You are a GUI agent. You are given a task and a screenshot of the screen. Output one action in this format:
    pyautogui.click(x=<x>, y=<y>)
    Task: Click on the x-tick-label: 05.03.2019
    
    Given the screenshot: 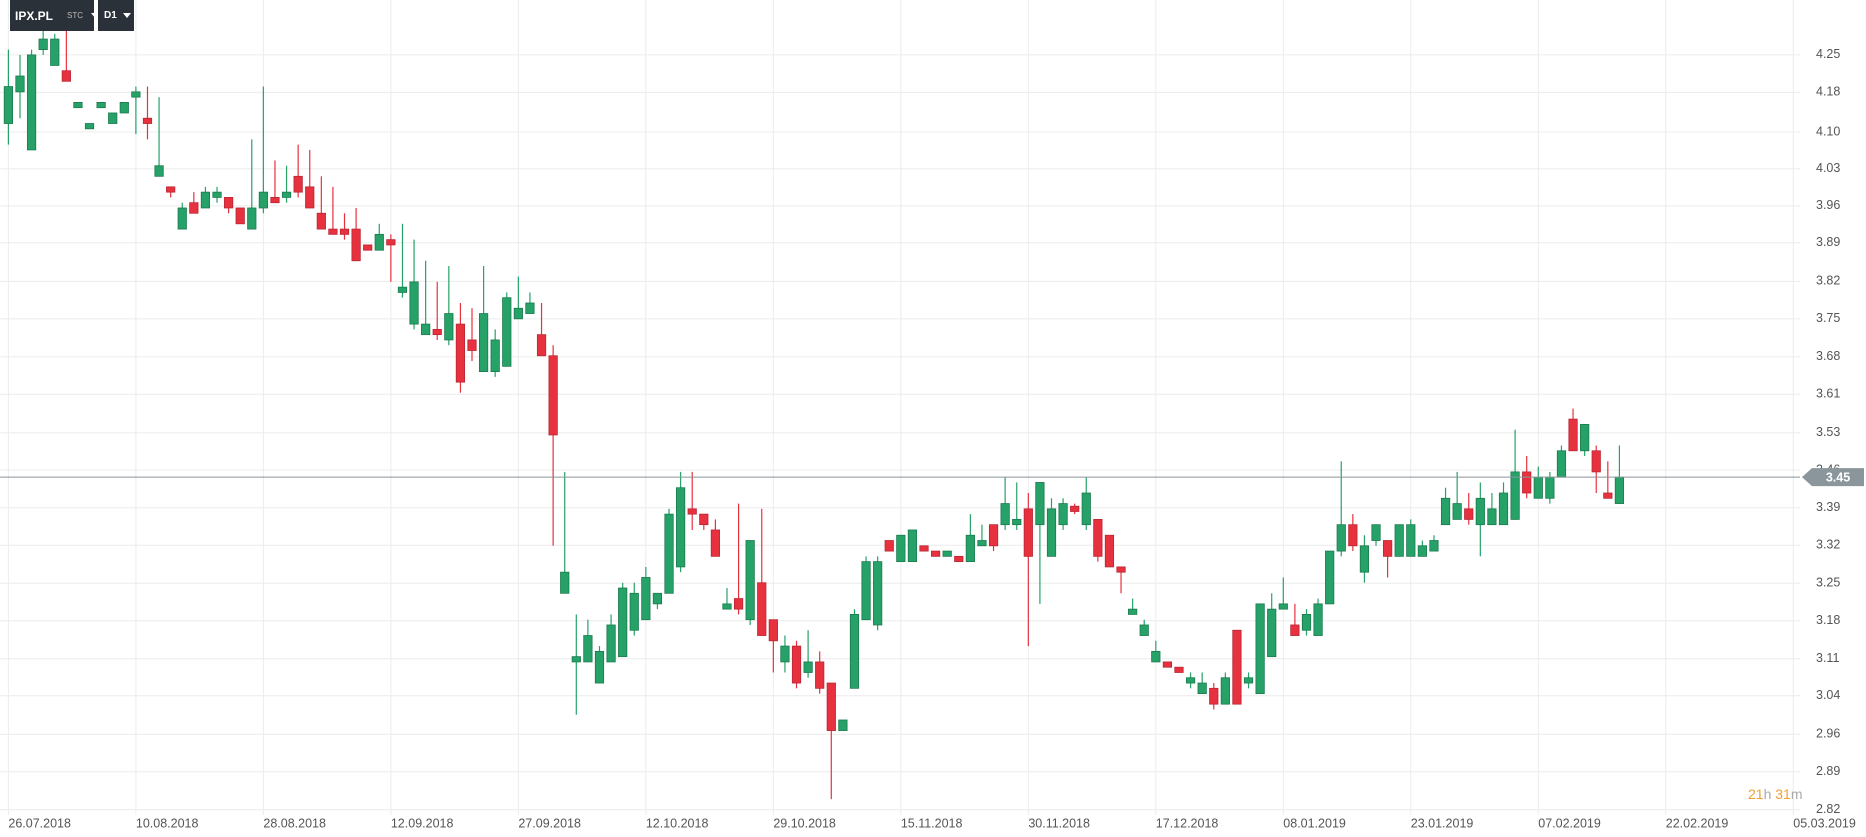 What is the action you would take?
    pyautogui.click(x=1824, y=823)
    